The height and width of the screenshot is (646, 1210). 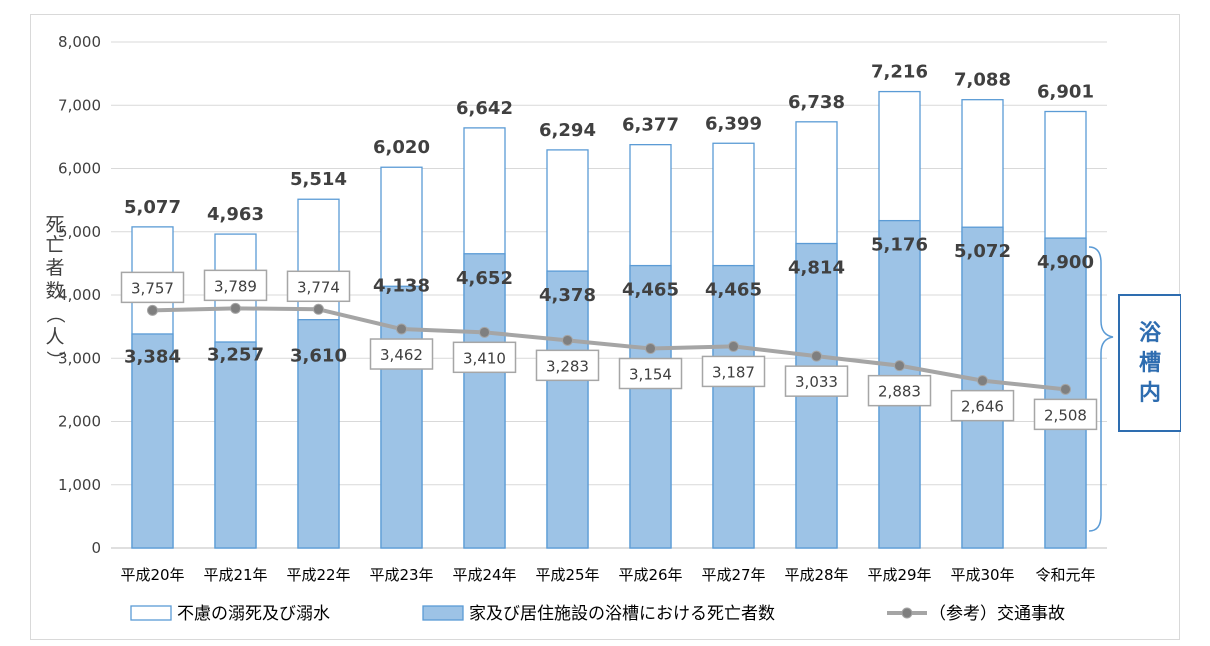 What do you see at coordinates (318, 179) in the screenshot?
I see `total-value-label: 5,514` at bounding box center [318, 179].